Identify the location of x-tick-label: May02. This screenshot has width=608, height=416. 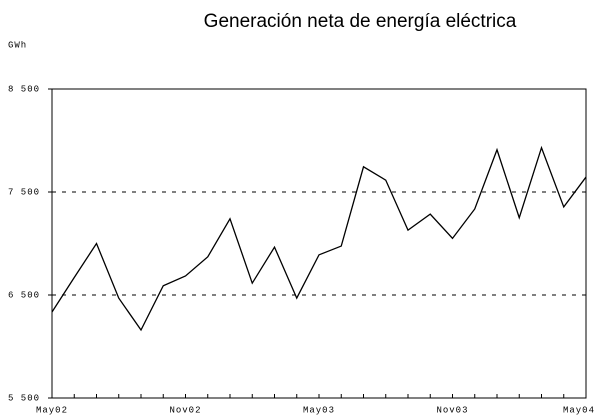
(52, 410).